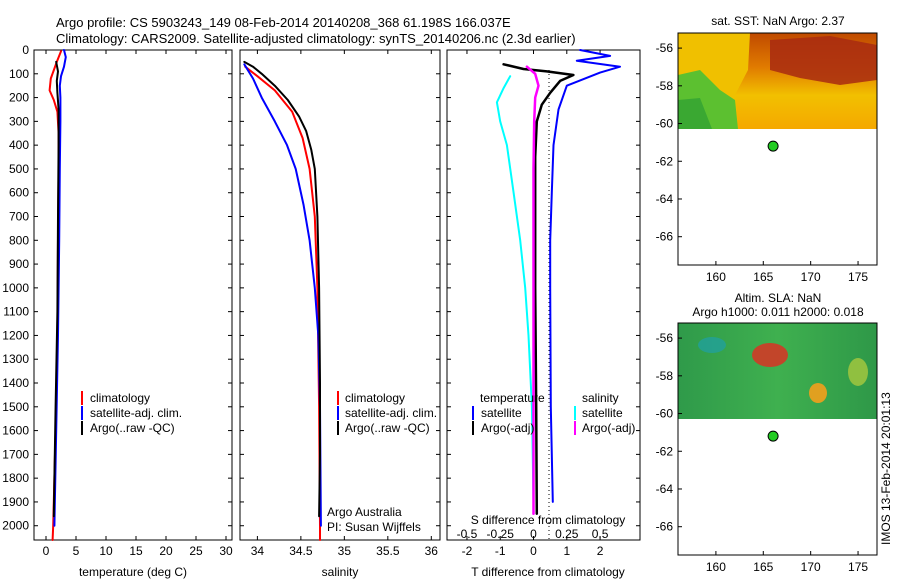  Describe the element at coordinates (501, 413) in the screenshot. I see `legend-label-t-satellite: satellite` at that location.